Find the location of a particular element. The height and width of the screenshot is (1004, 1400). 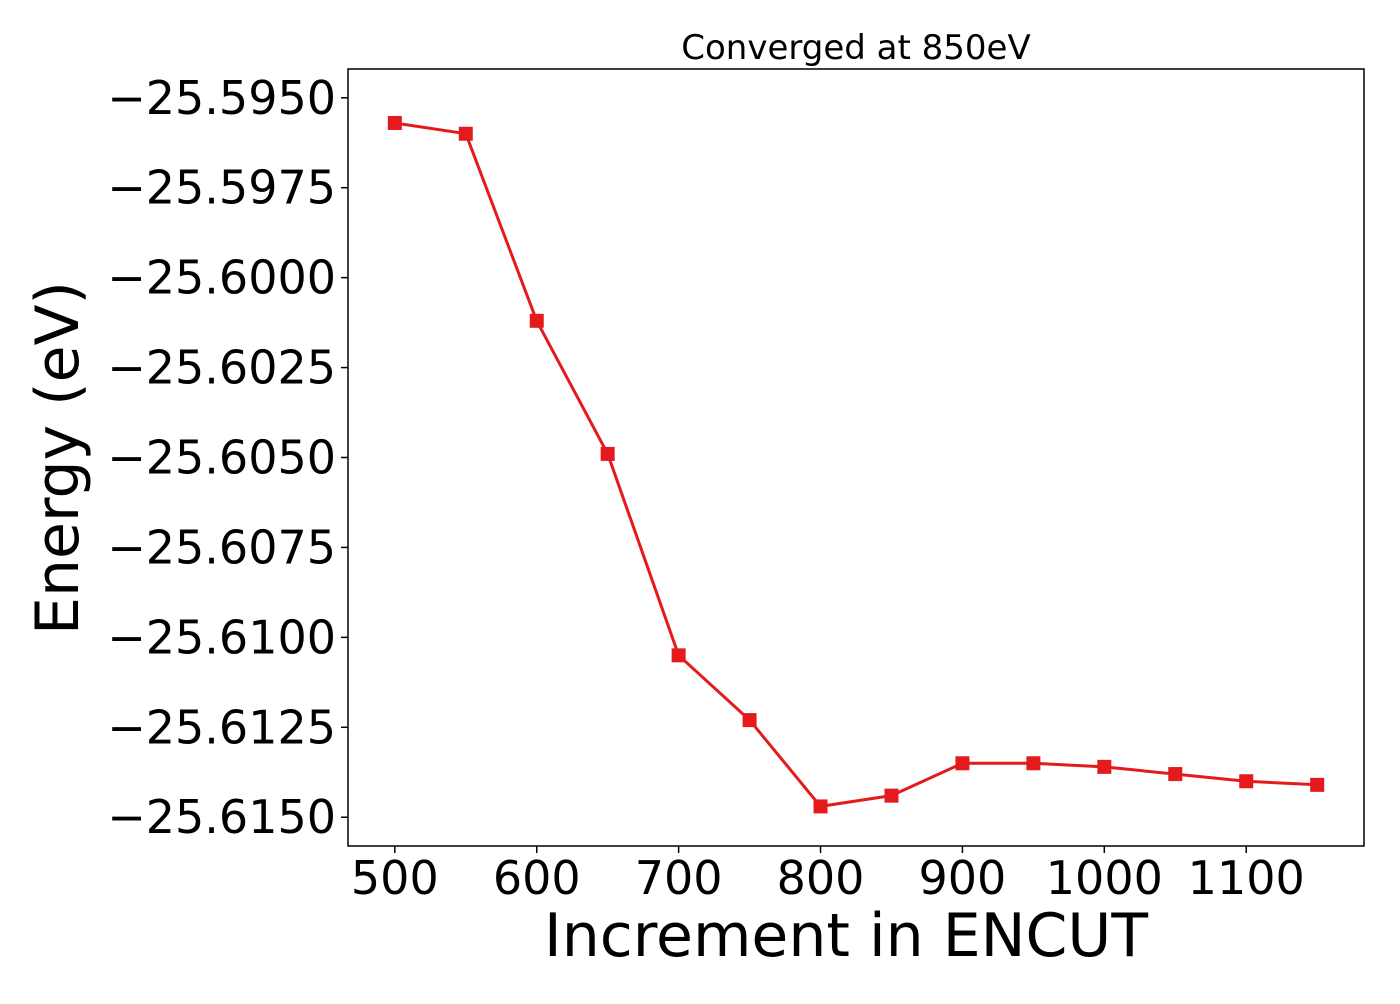

y-tick-label: −25.6125 is located at coordinates (221, 727).